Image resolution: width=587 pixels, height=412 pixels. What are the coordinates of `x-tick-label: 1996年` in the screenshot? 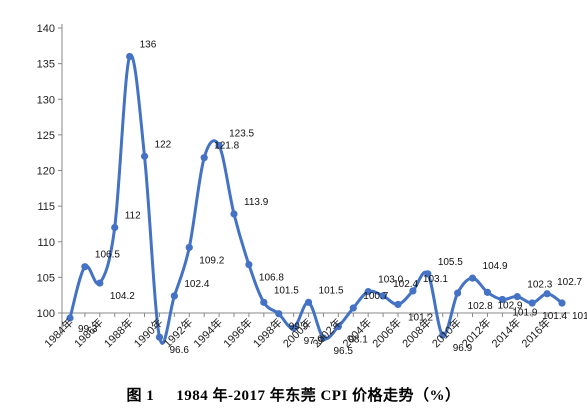 It's located at (237, 332).